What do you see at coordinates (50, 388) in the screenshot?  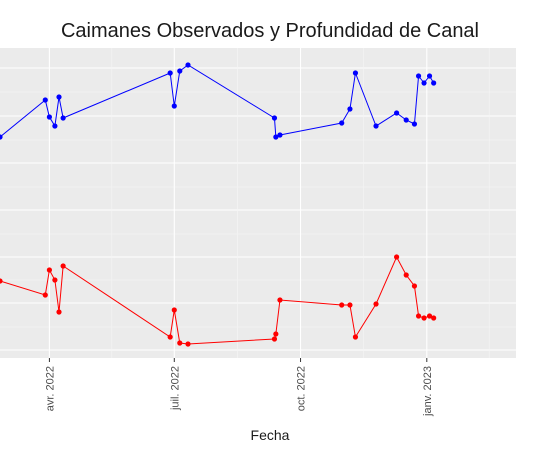 I see `x-tick-label: avr. 2022` at bounding box center [50, 388].